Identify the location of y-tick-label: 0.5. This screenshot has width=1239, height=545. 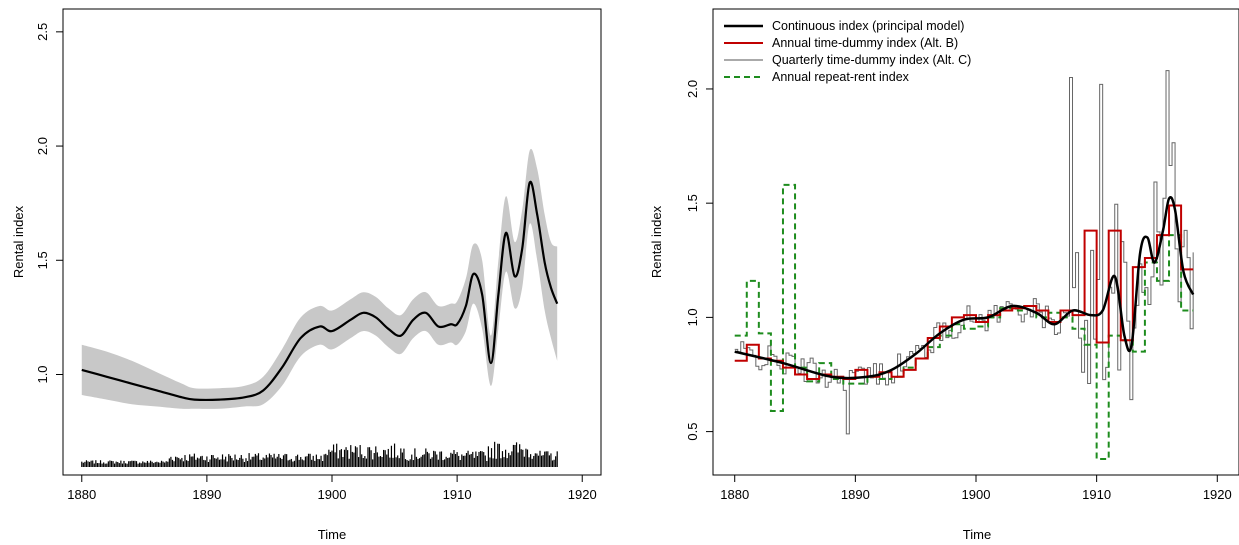
(692, 432).